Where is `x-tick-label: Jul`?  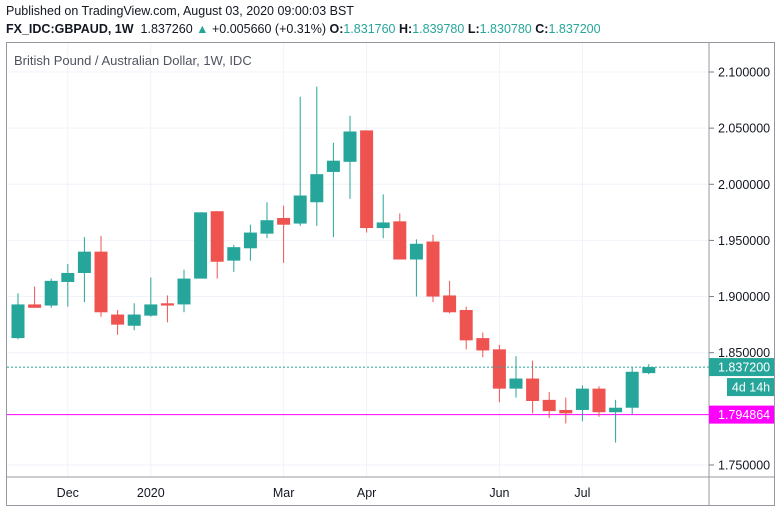
x-tick-label: Jul is located at coordinates (582, 493).